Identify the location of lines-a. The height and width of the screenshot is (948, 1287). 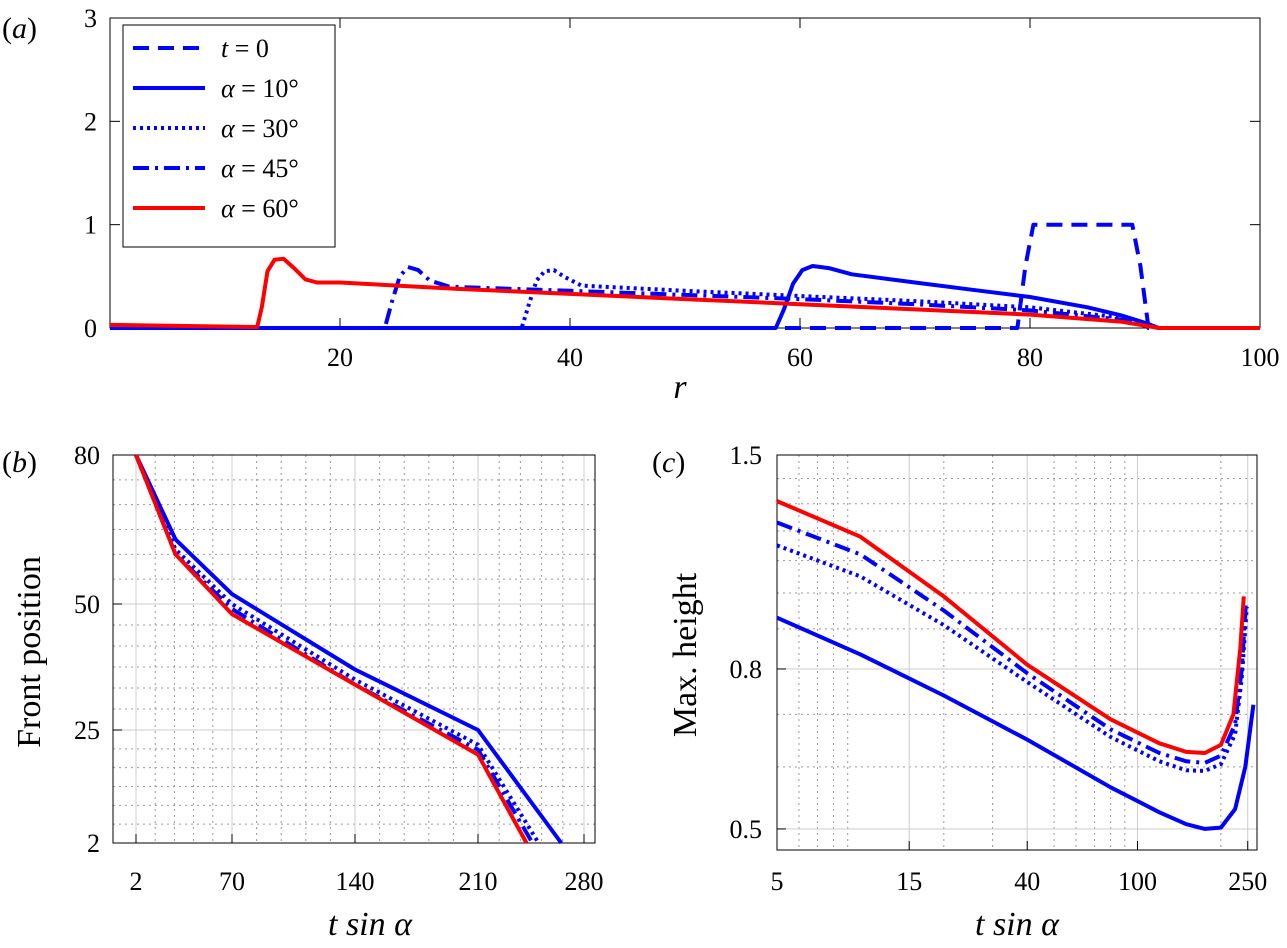
(684, 276).